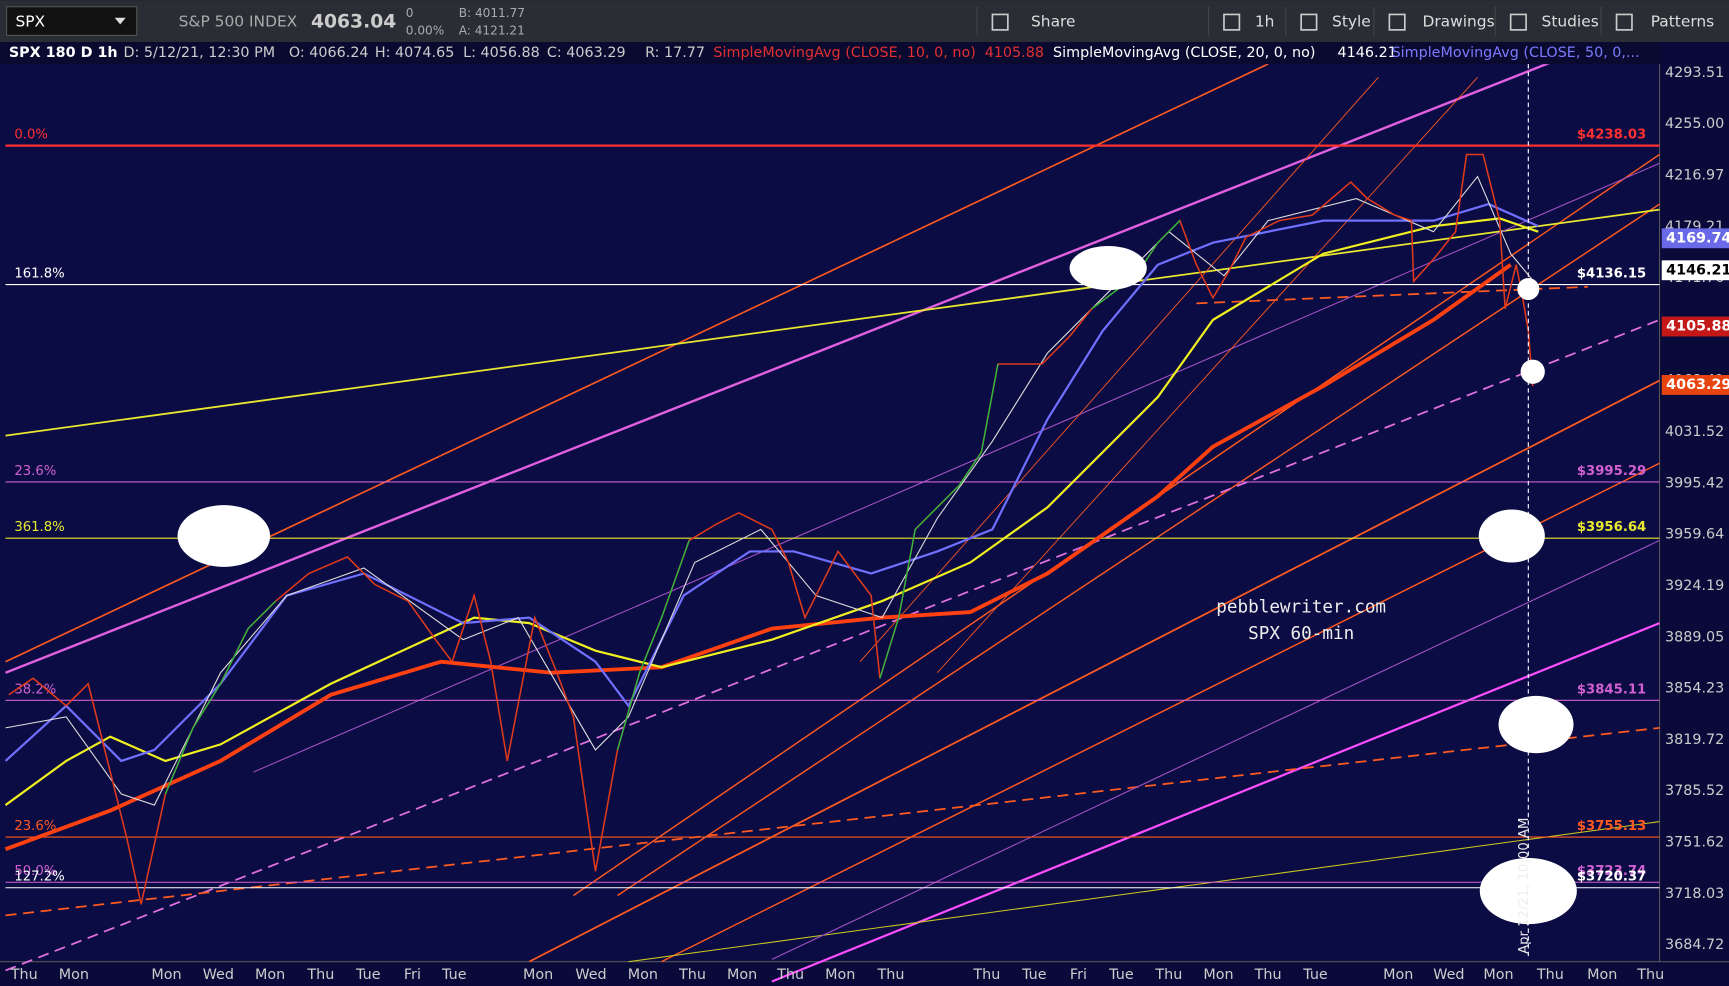 The image size is (1729, 986). I want to click on fib-percent-label: 161.8%, so click(39, 274).